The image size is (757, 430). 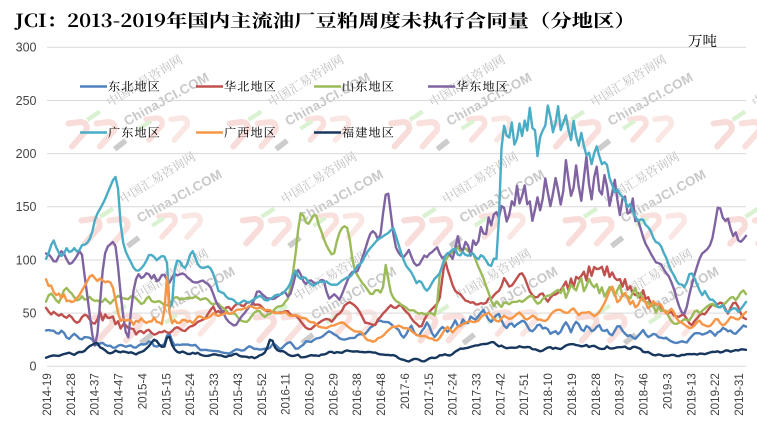 I want to click on svg-text: 2016-48, so click(x=381, y=394).